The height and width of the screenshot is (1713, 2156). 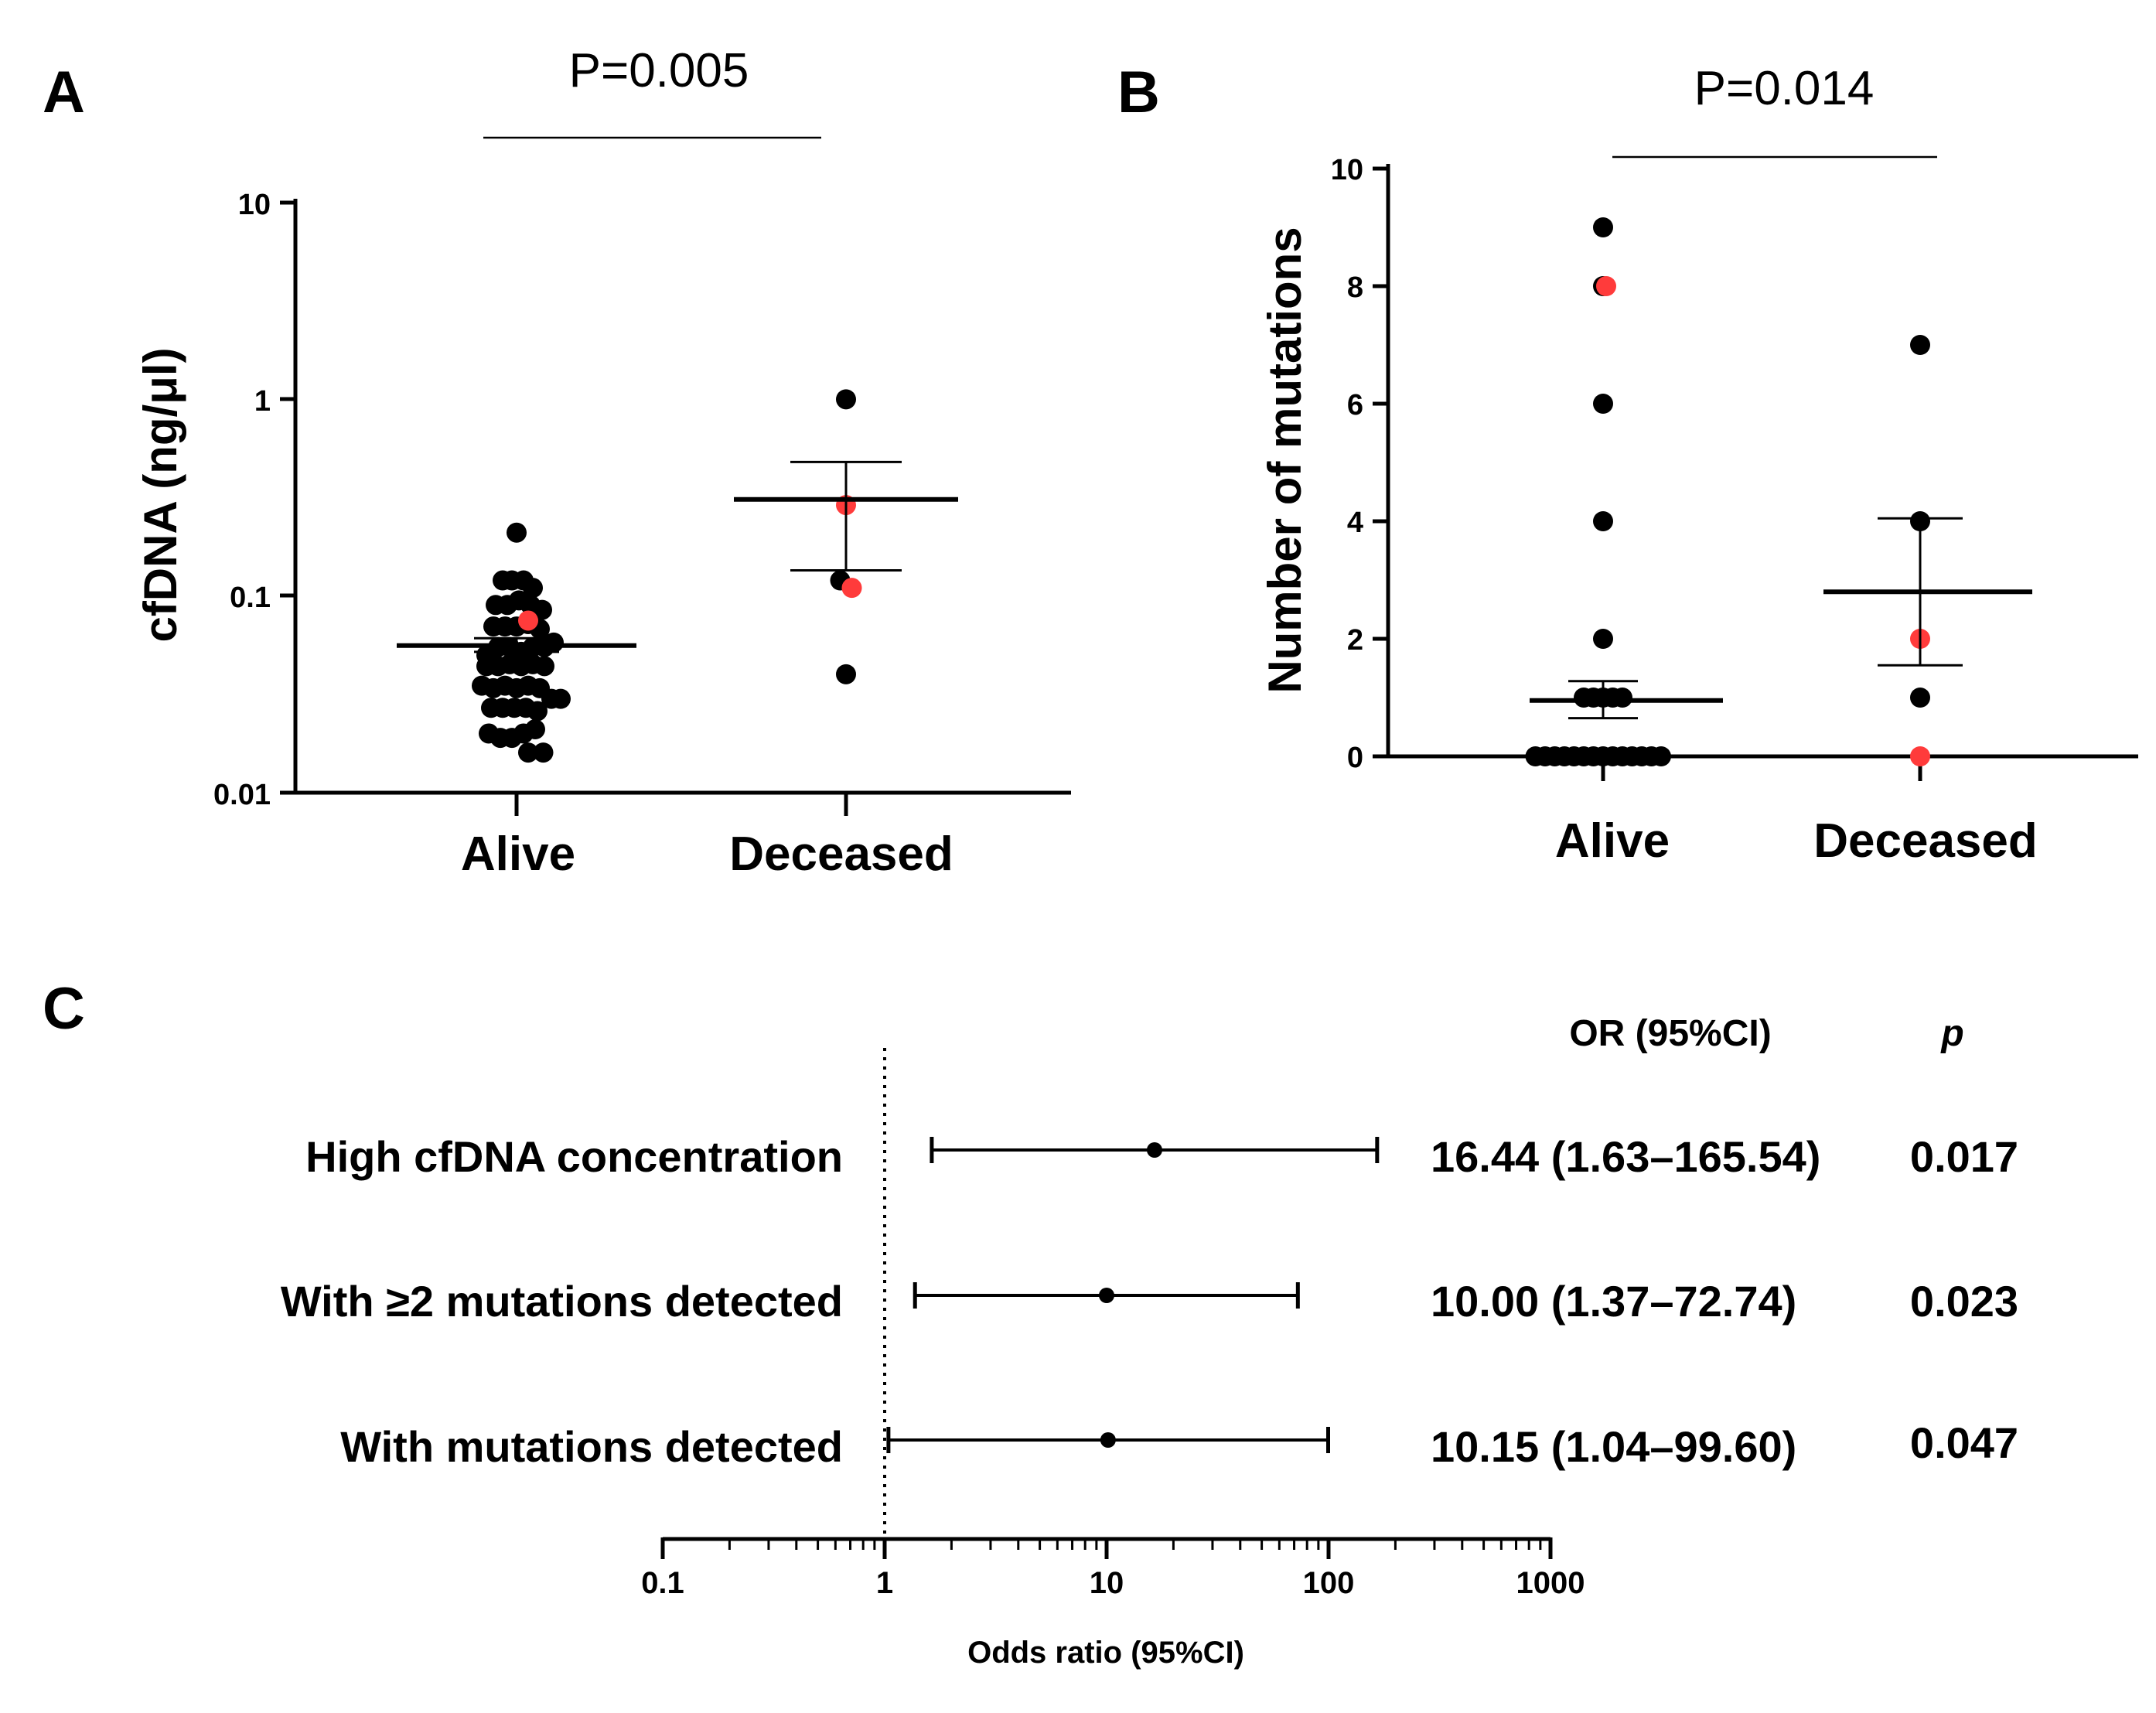 What do you see at coordinates (562, 1301) in the screenshot?
I see `panel-c-row-label: With ≥2 mutations detected` at bounding box center [562, 1301].